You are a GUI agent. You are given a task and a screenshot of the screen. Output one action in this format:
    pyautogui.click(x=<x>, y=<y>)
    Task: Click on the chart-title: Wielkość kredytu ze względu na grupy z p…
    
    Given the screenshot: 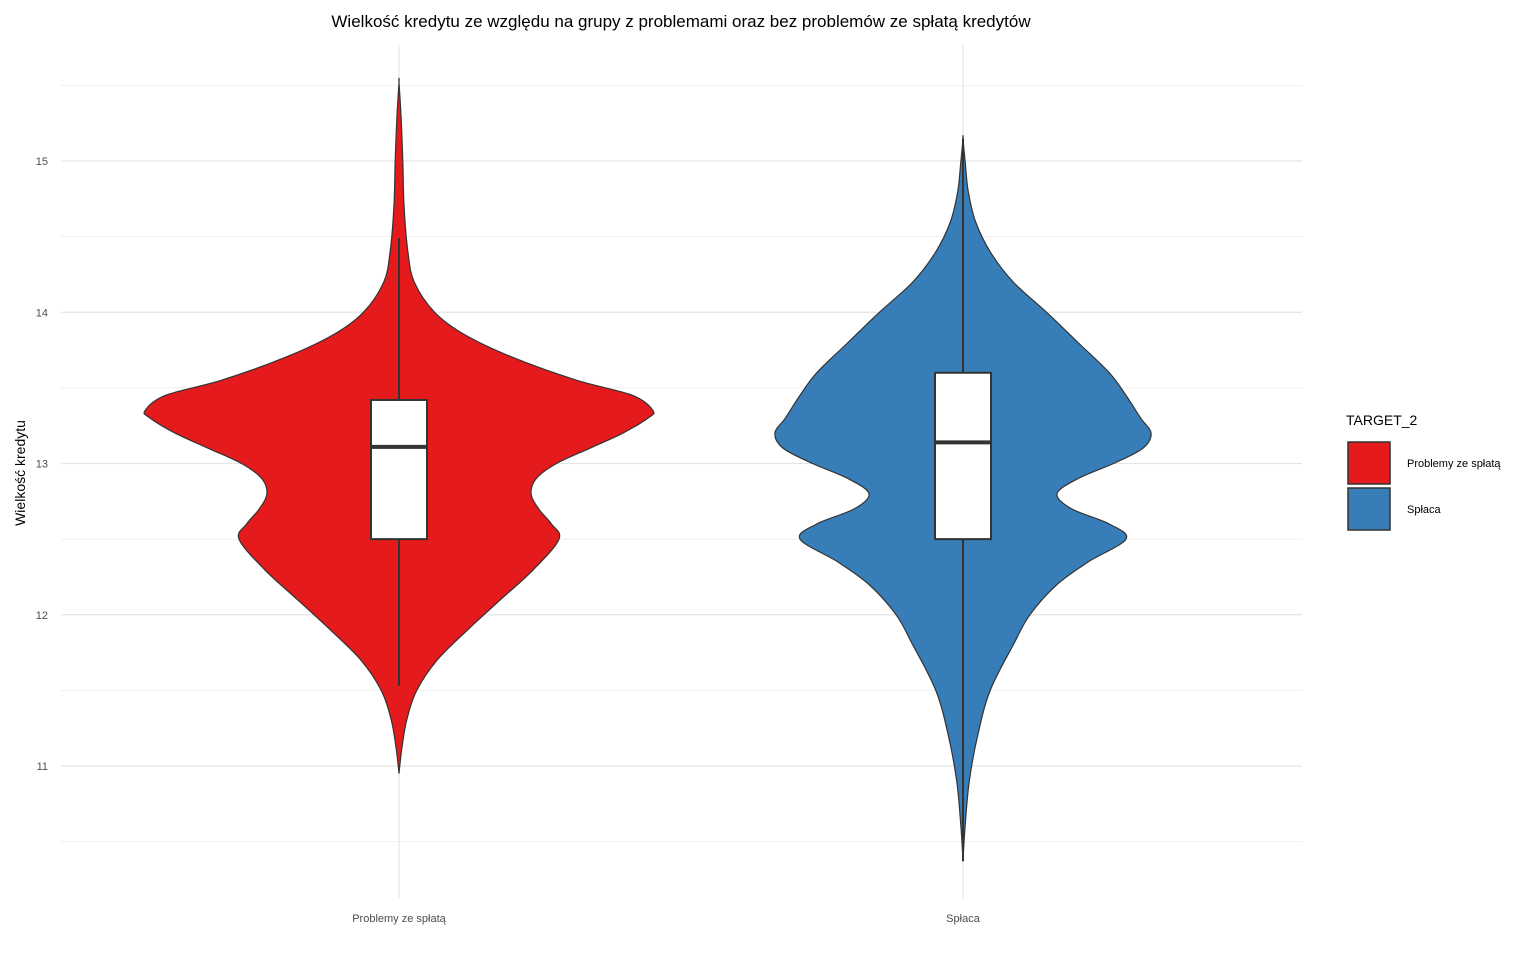 What is the action you would take?
    pyautogui.click(x=681, y=21)
    